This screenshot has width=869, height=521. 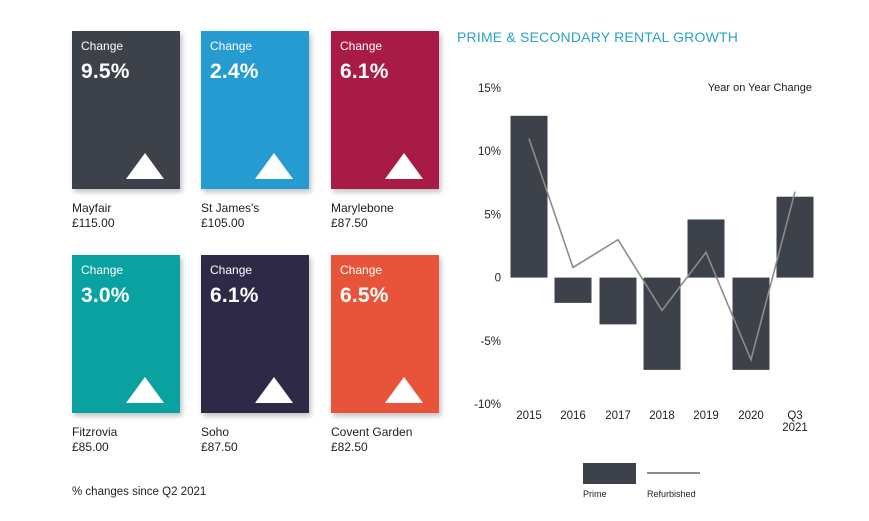 I want to click on y-tick-label: -10%, so click(x=487, y=405).